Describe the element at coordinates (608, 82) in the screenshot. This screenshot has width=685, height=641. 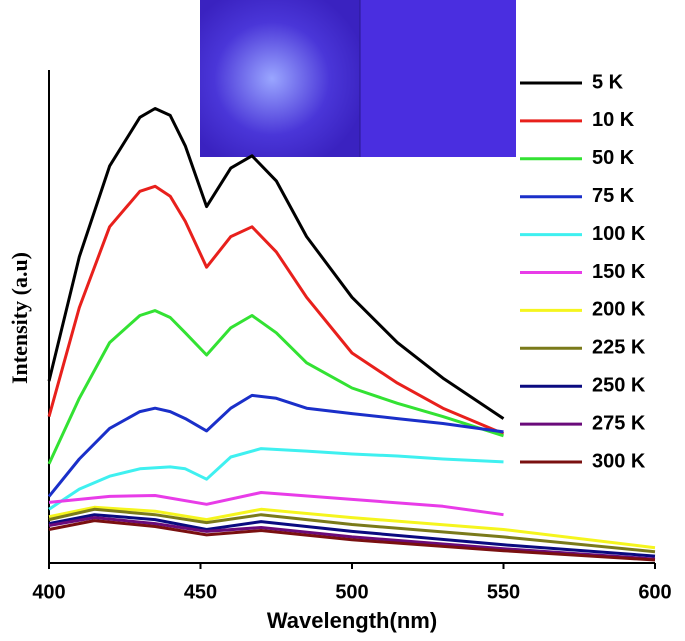
I see `legend-label: 5 K` at that location.